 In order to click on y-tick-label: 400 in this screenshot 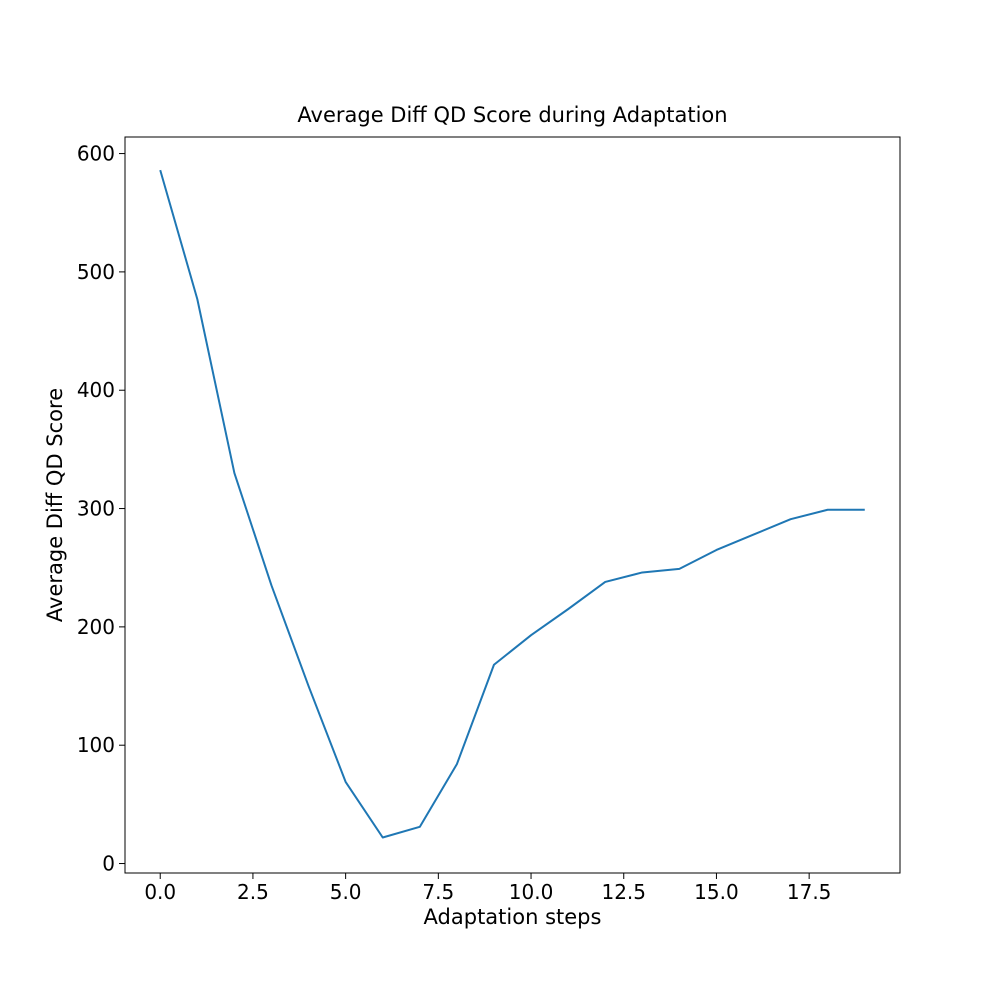, I will do `click(96, 390)`.